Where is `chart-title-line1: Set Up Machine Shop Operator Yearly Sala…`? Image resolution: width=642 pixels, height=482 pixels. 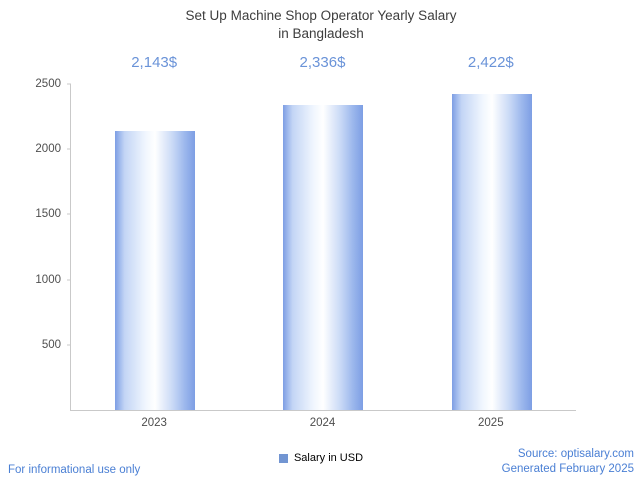
chart-title-line1: Set Up Machine Shop Operator Yearly Sala… is located at coordinates (321, 15).